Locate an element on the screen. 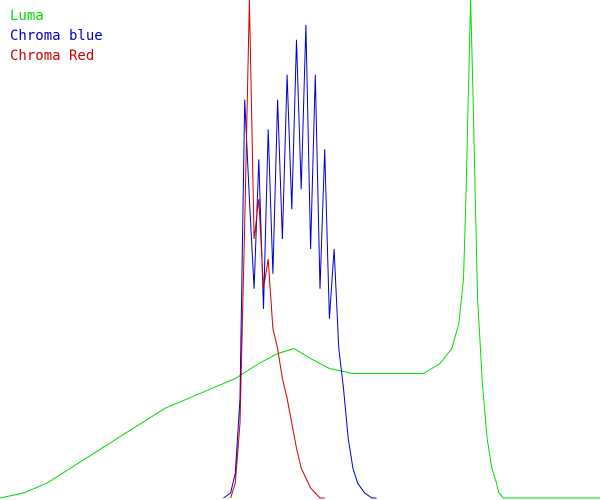 The image size is (600, 500). legend: Luma Chroma blue Chroma Red is located at coordinates (56, 36).